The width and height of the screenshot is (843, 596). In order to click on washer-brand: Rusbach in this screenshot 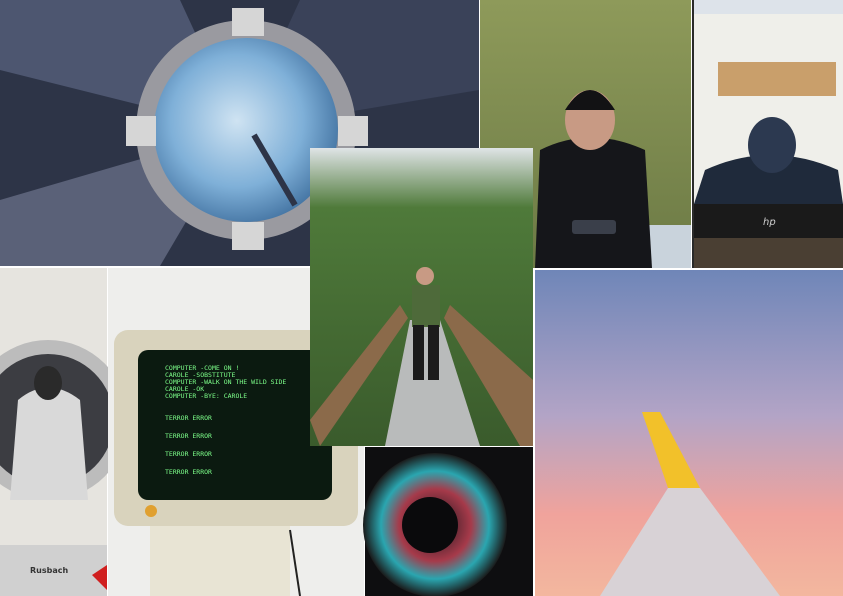, I will do `click(49, 570)`.